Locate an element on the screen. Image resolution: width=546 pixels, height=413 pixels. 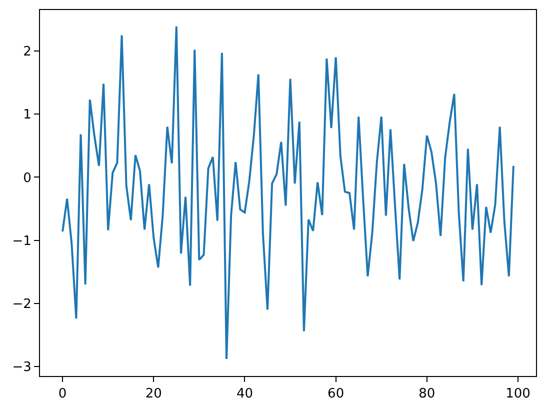
x-tick-label: 60 is located at coordinates (336, 394).